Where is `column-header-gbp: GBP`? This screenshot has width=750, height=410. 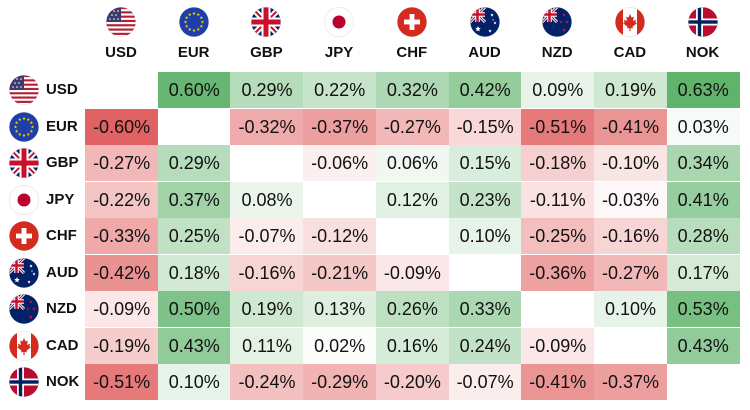 column-header-gbp: GBP is located at coordinates (266, 36).